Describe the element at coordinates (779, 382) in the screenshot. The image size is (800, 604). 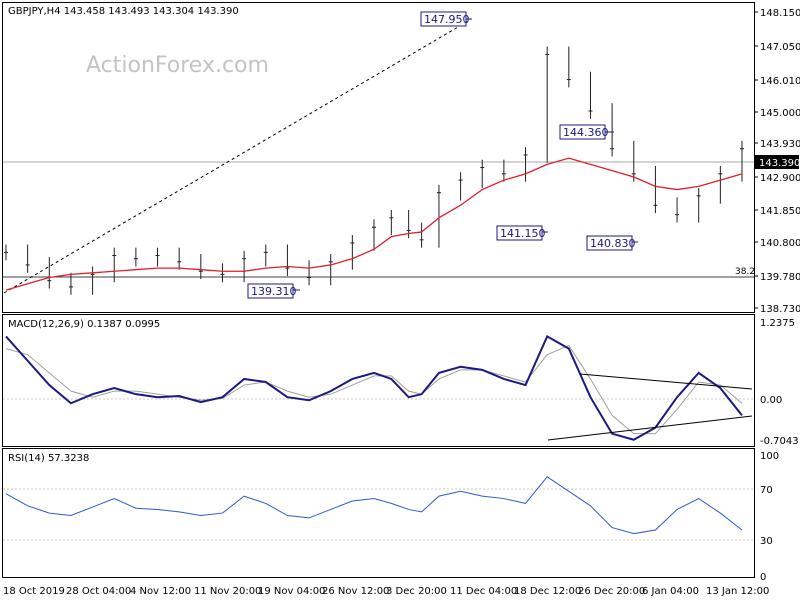
I see `macd-y-axis: 1.2375 0.00 -0.7043` at that location.